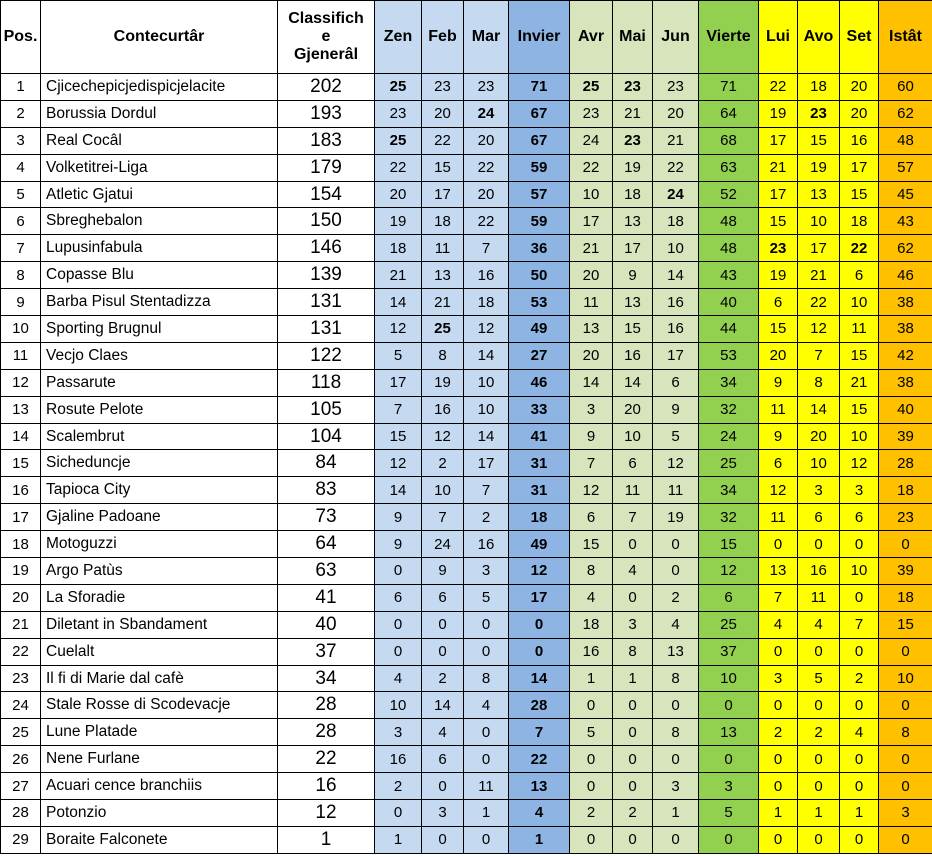 The height and width of the screenshot is (856, 932). Describe the element at coordinates (591, 678) in the screenshot. I see `avr-value-cell: 1` at that location.